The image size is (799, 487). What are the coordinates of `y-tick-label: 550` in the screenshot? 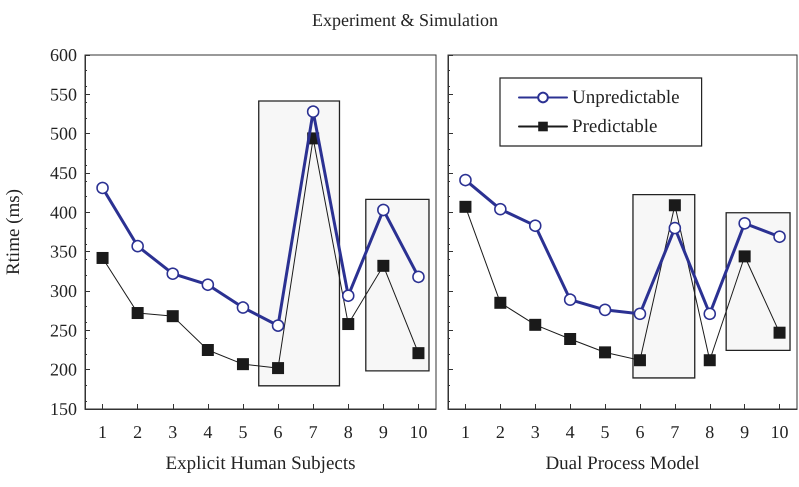 It's located at (63, 94).